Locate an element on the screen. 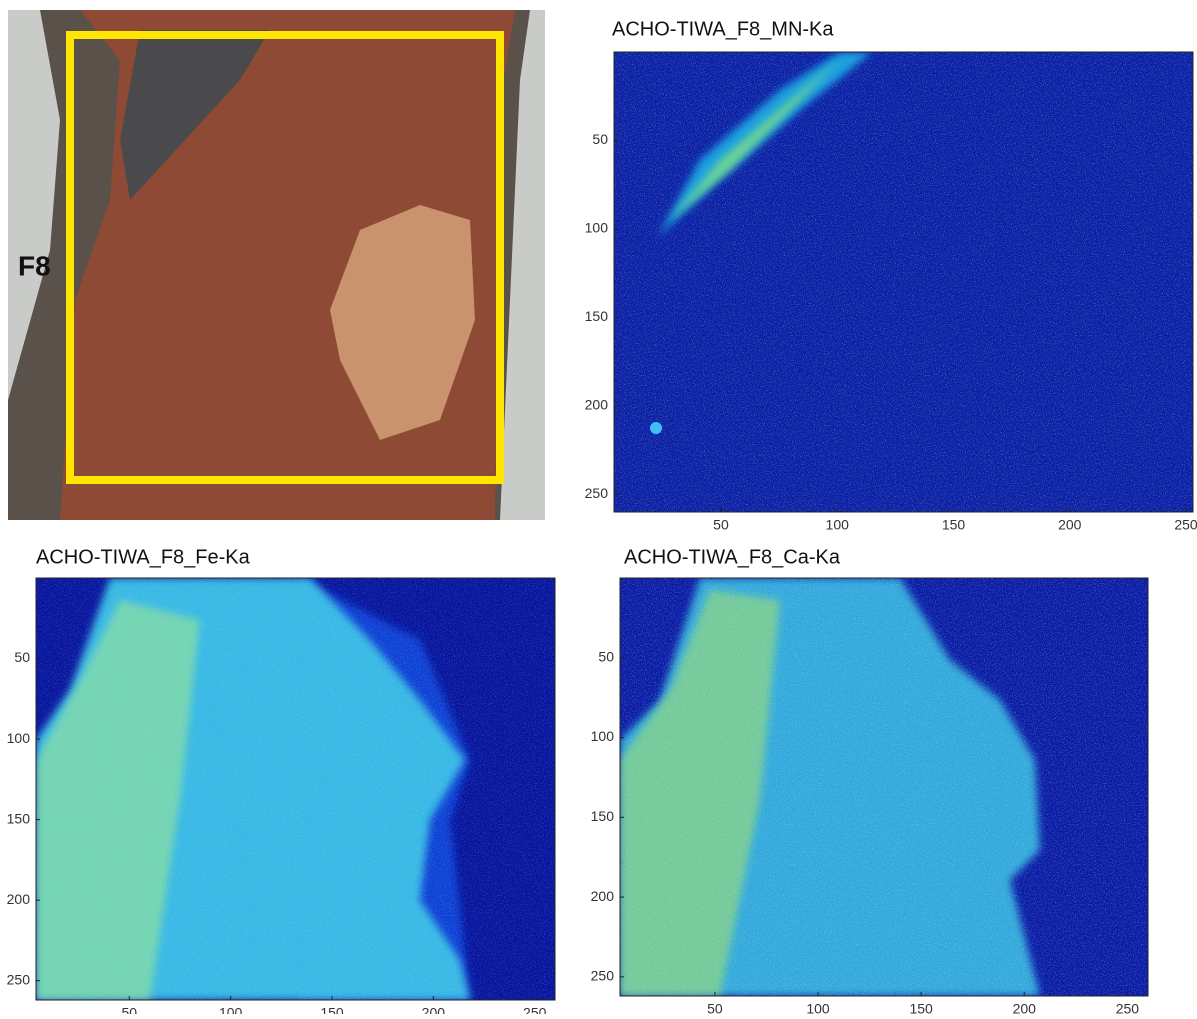 The height and width of the screenshot is (1019, 1197). chart-title: ACHO-TIWA_F8_Ca-Ka is located at coordinates (732, 557).